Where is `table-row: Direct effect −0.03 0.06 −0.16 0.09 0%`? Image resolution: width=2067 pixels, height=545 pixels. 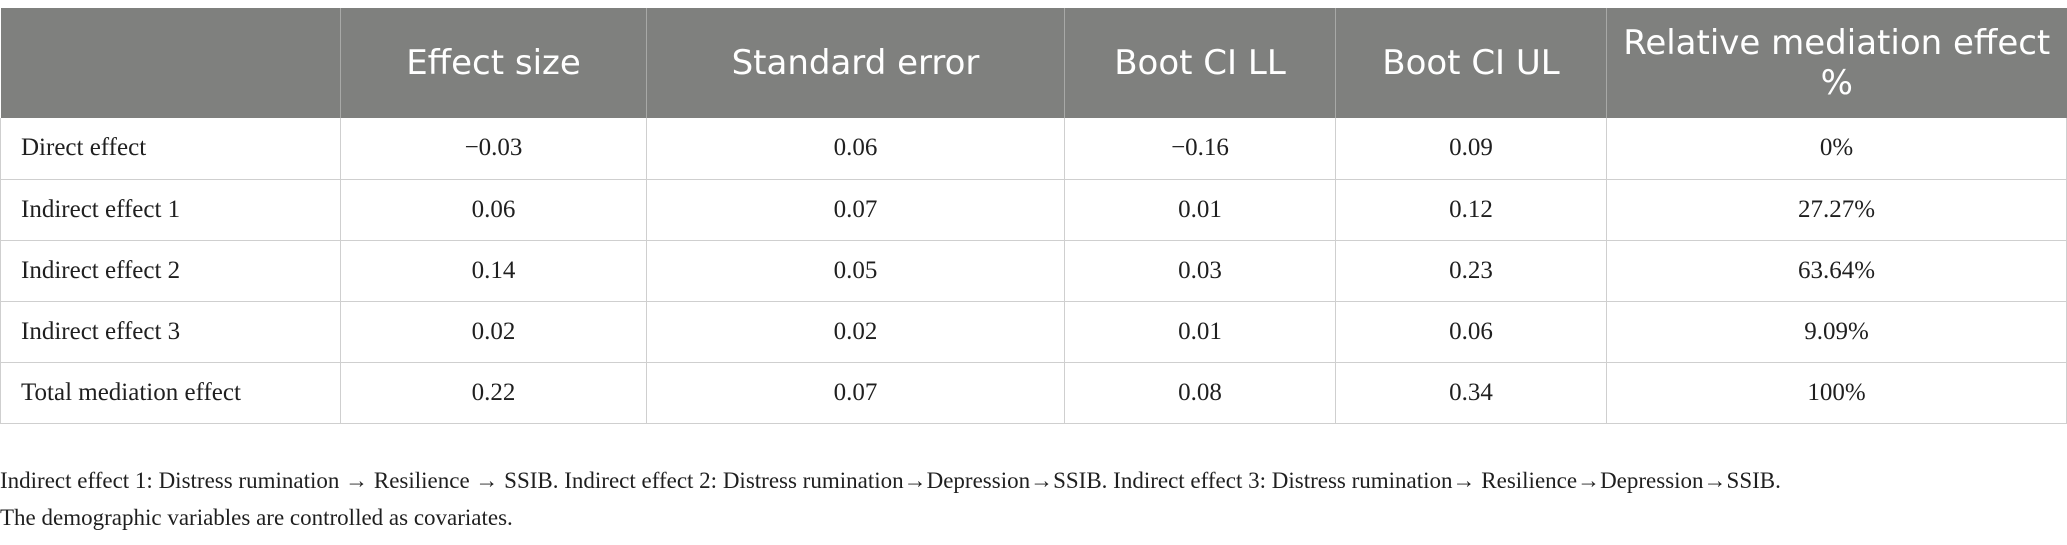 table-row: Direct effect −0.03 0.06 −0.16 0.09 0% is located at coordinates (1033, 149).